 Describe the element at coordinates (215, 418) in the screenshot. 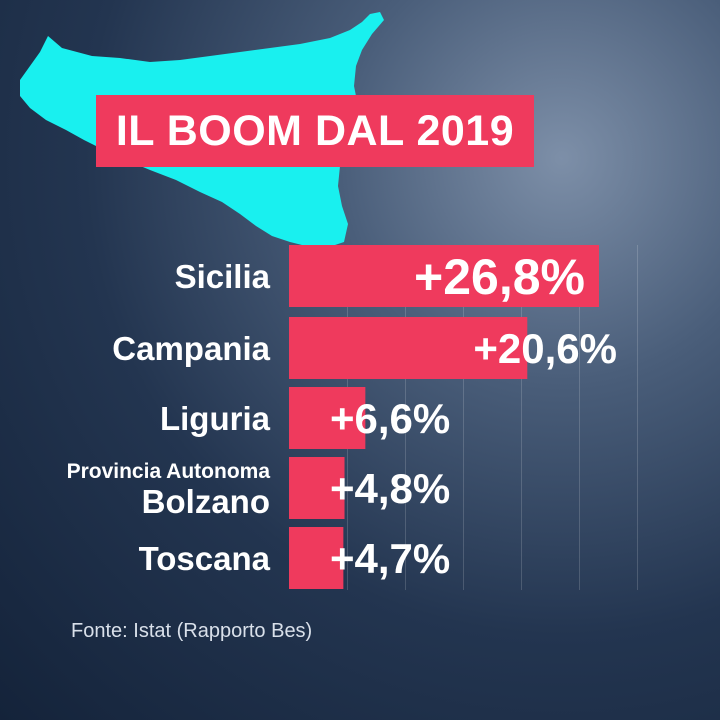

I see `category-label: Liguria` at that location.